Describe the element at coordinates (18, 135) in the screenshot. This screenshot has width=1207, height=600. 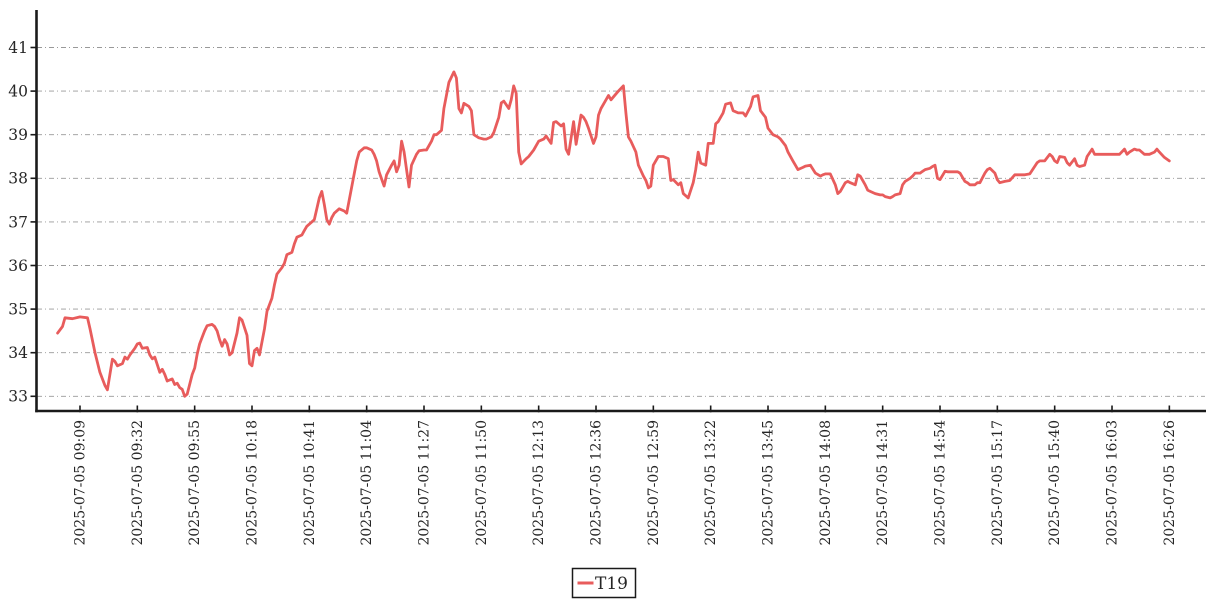
I see `y-tick-label: 39` at that location.